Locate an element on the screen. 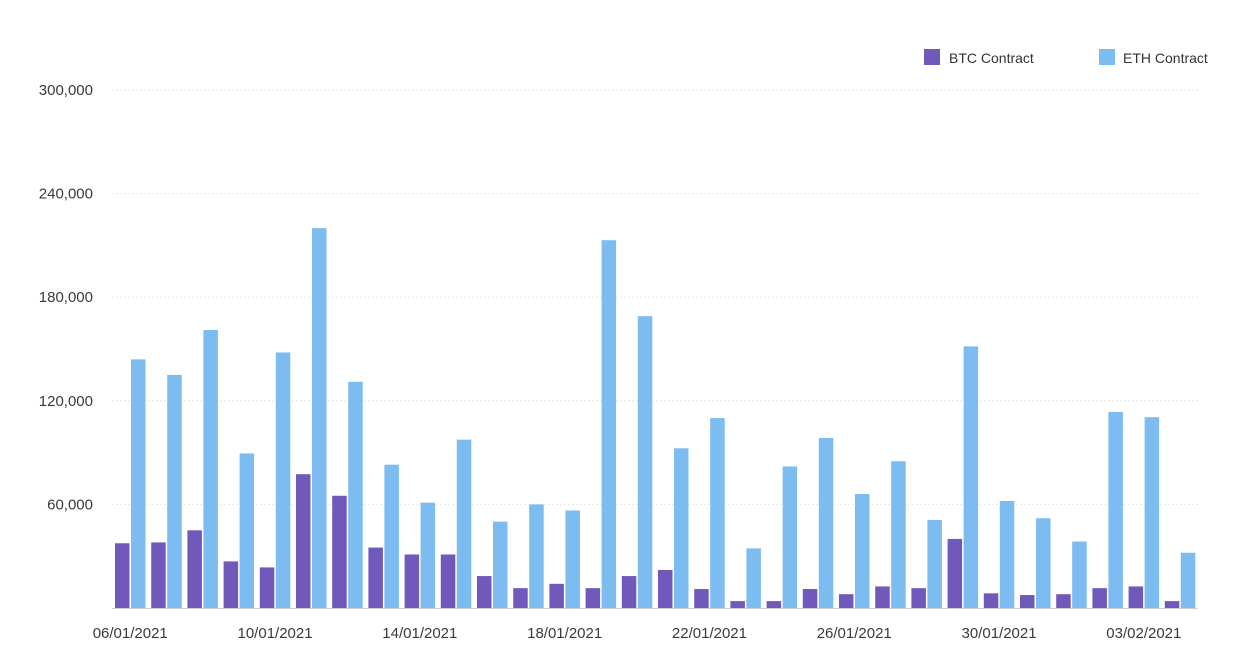  y-tick-label: 180,000 is located at coordinates (66, 297).